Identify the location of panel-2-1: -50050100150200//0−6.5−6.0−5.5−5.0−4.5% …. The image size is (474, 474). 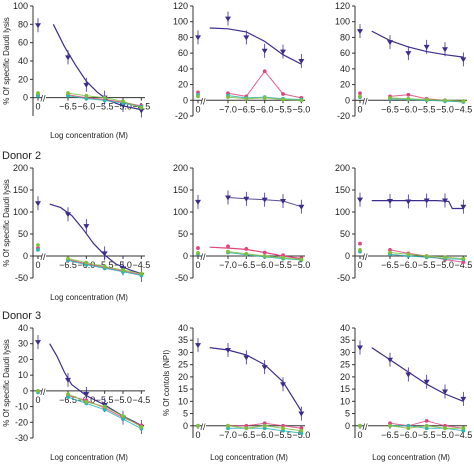
(76, 232).